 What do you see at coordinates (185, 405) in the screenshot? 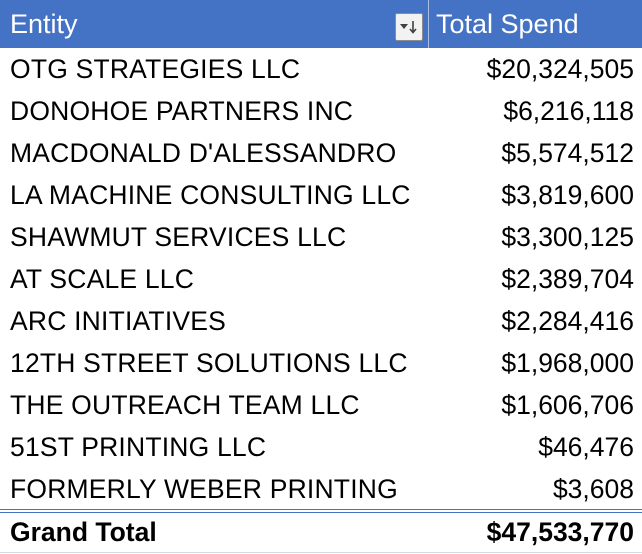
I see `entity-cell: THE OUTREACH TEAM LLC` at bounding box center [185, 405].